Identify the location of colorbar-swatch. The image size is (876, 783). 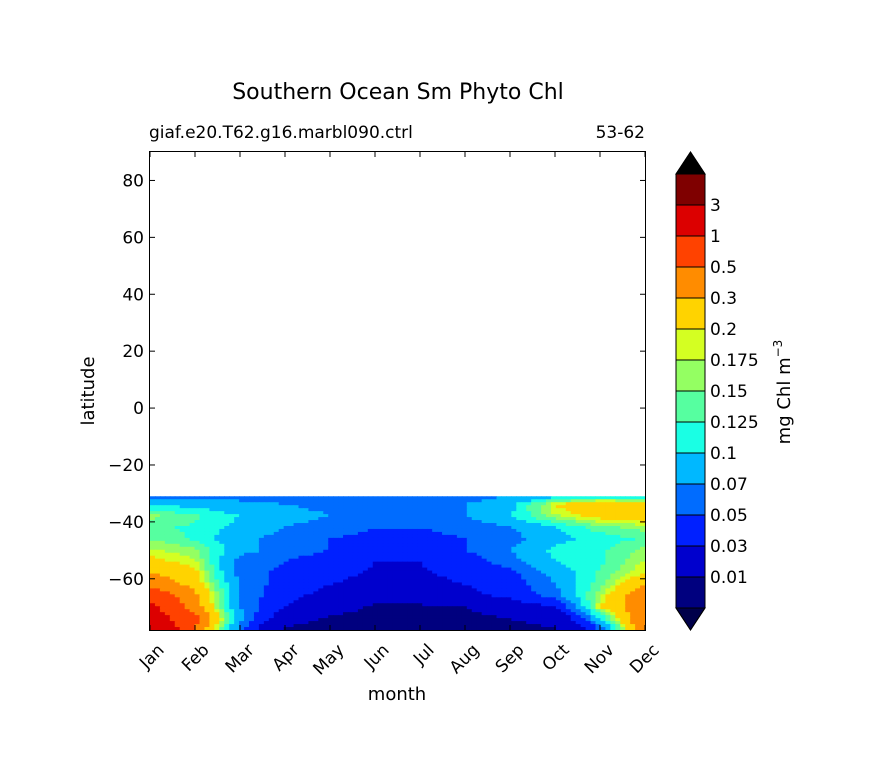
(690, 190).